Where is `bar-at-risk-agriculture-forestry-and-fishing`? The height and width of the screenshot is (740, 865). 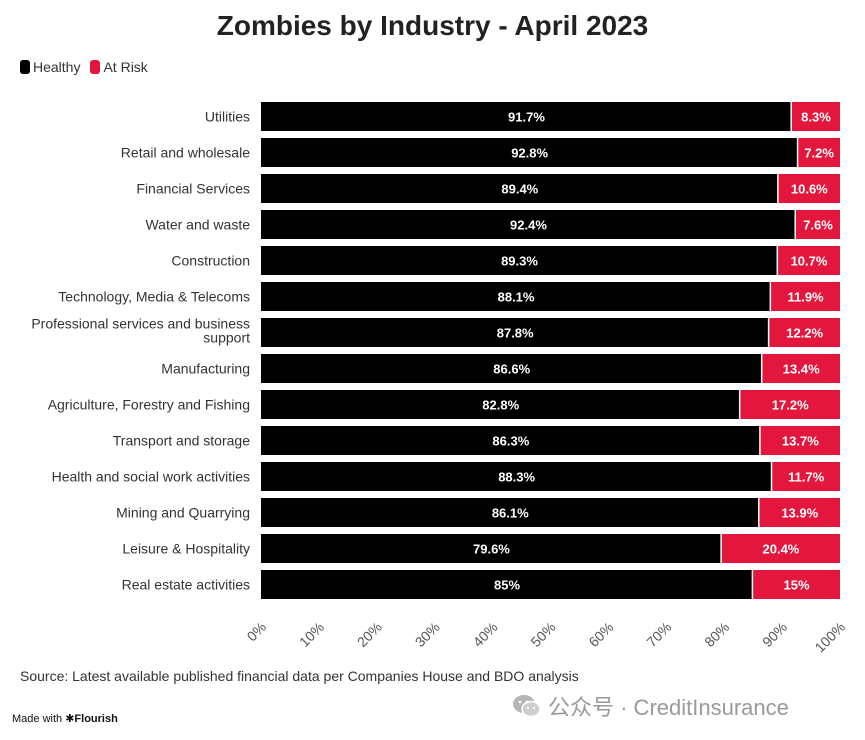
bar-at-risk-agriculture-forestry-and-fishing is located at coordinates (790, 404).